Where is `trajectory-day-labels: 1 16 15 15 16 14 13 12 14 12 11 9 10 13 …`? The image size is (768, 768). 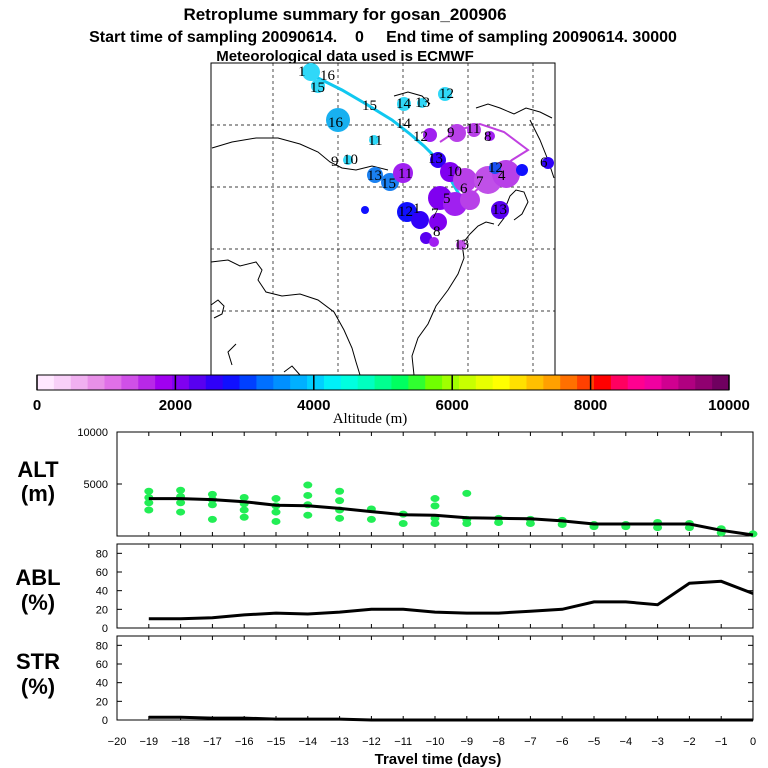
trajectory-day-labels: 1 16 15 15 16 14 13 12 14 12 11 9 10 13 … is located at coordinates (423, 158).